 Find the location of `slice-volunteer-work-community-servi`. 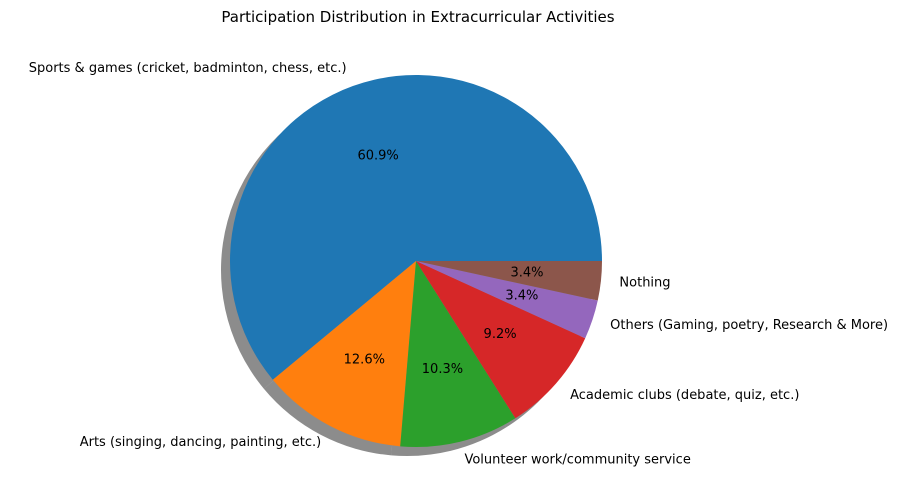

slice-volunteer-work-community-servi is located at coordinates (458, 354).